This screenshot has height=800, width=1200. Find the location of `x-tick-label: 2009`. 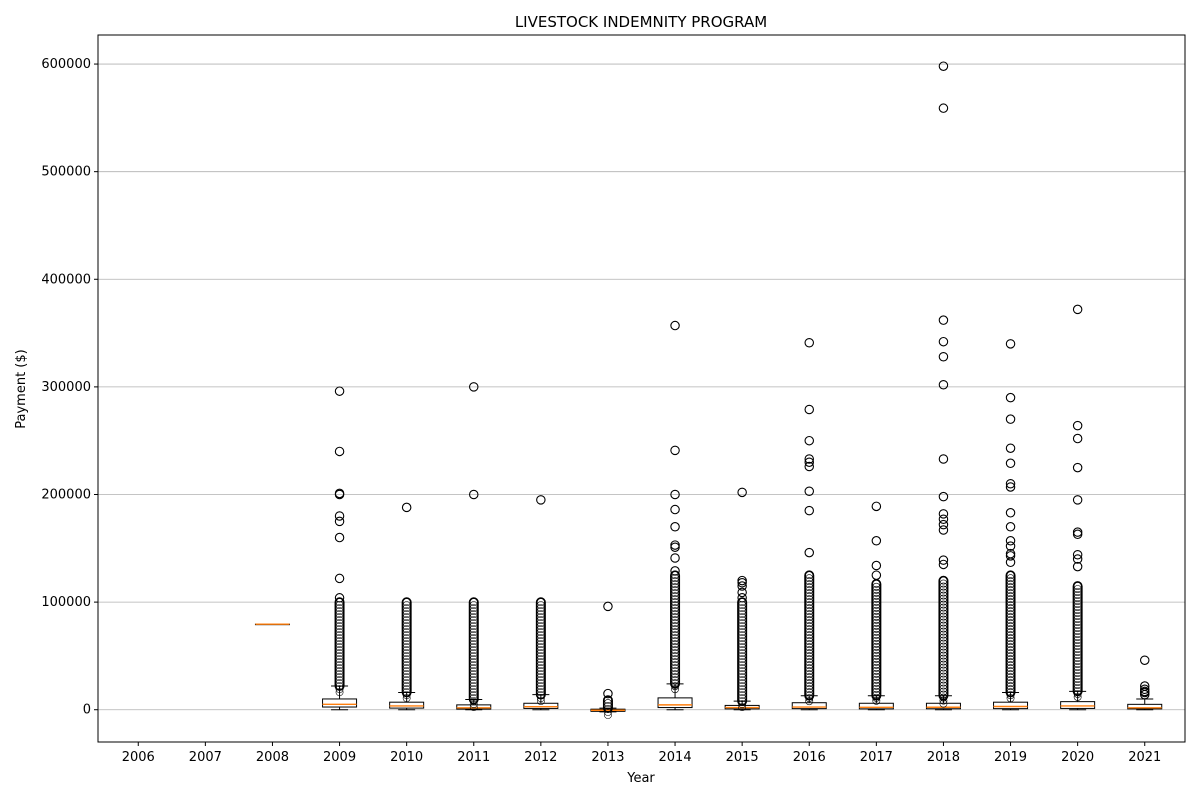

x-tick-label: 2009 is located at coordinates (339, 757).